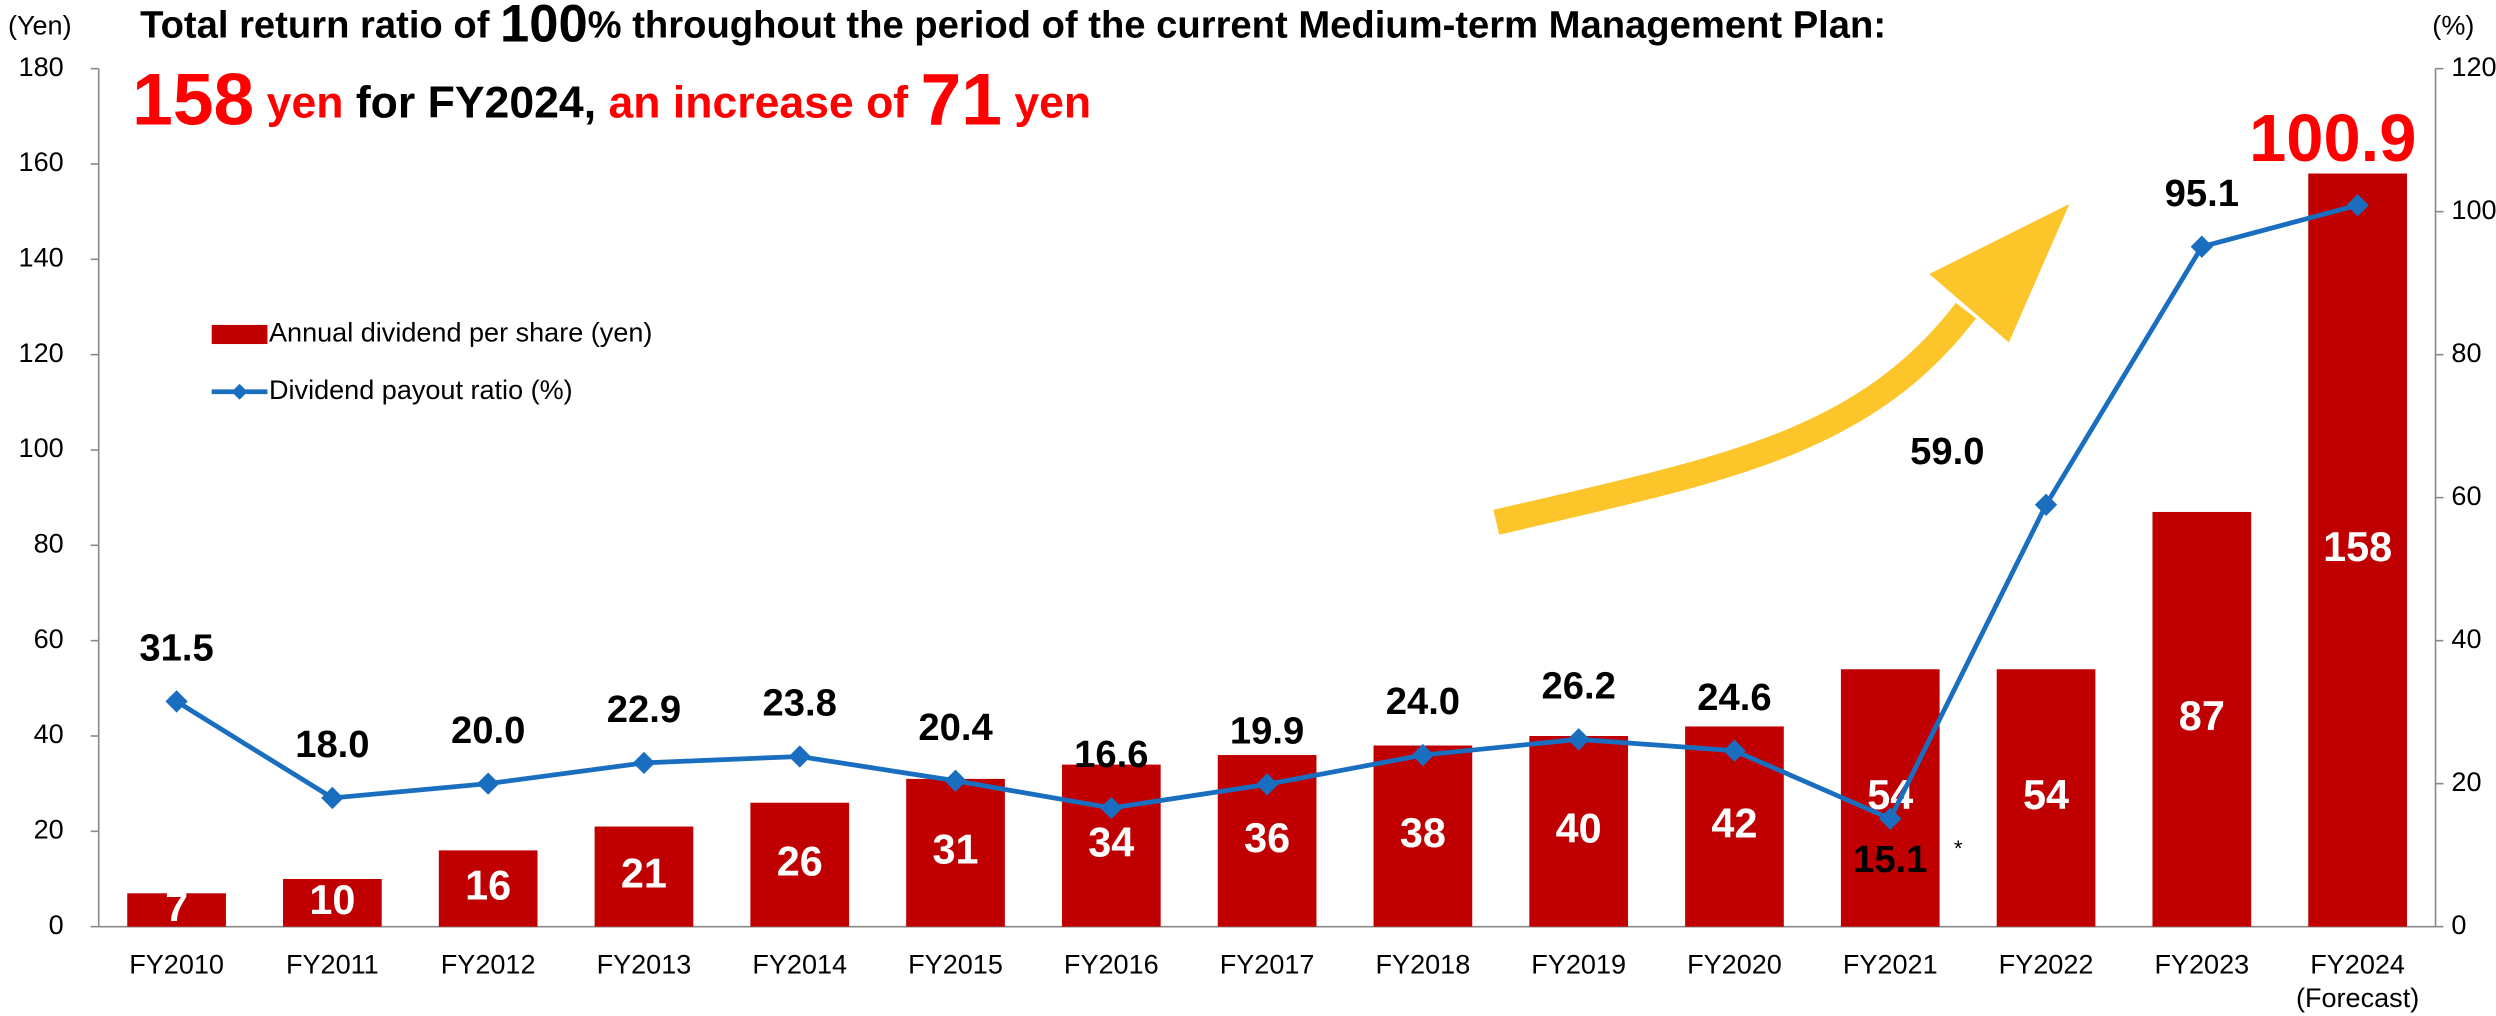 This screenshot has width=2496, height=1016. I want to click on bar-value-label: 10, so click(332, 900).